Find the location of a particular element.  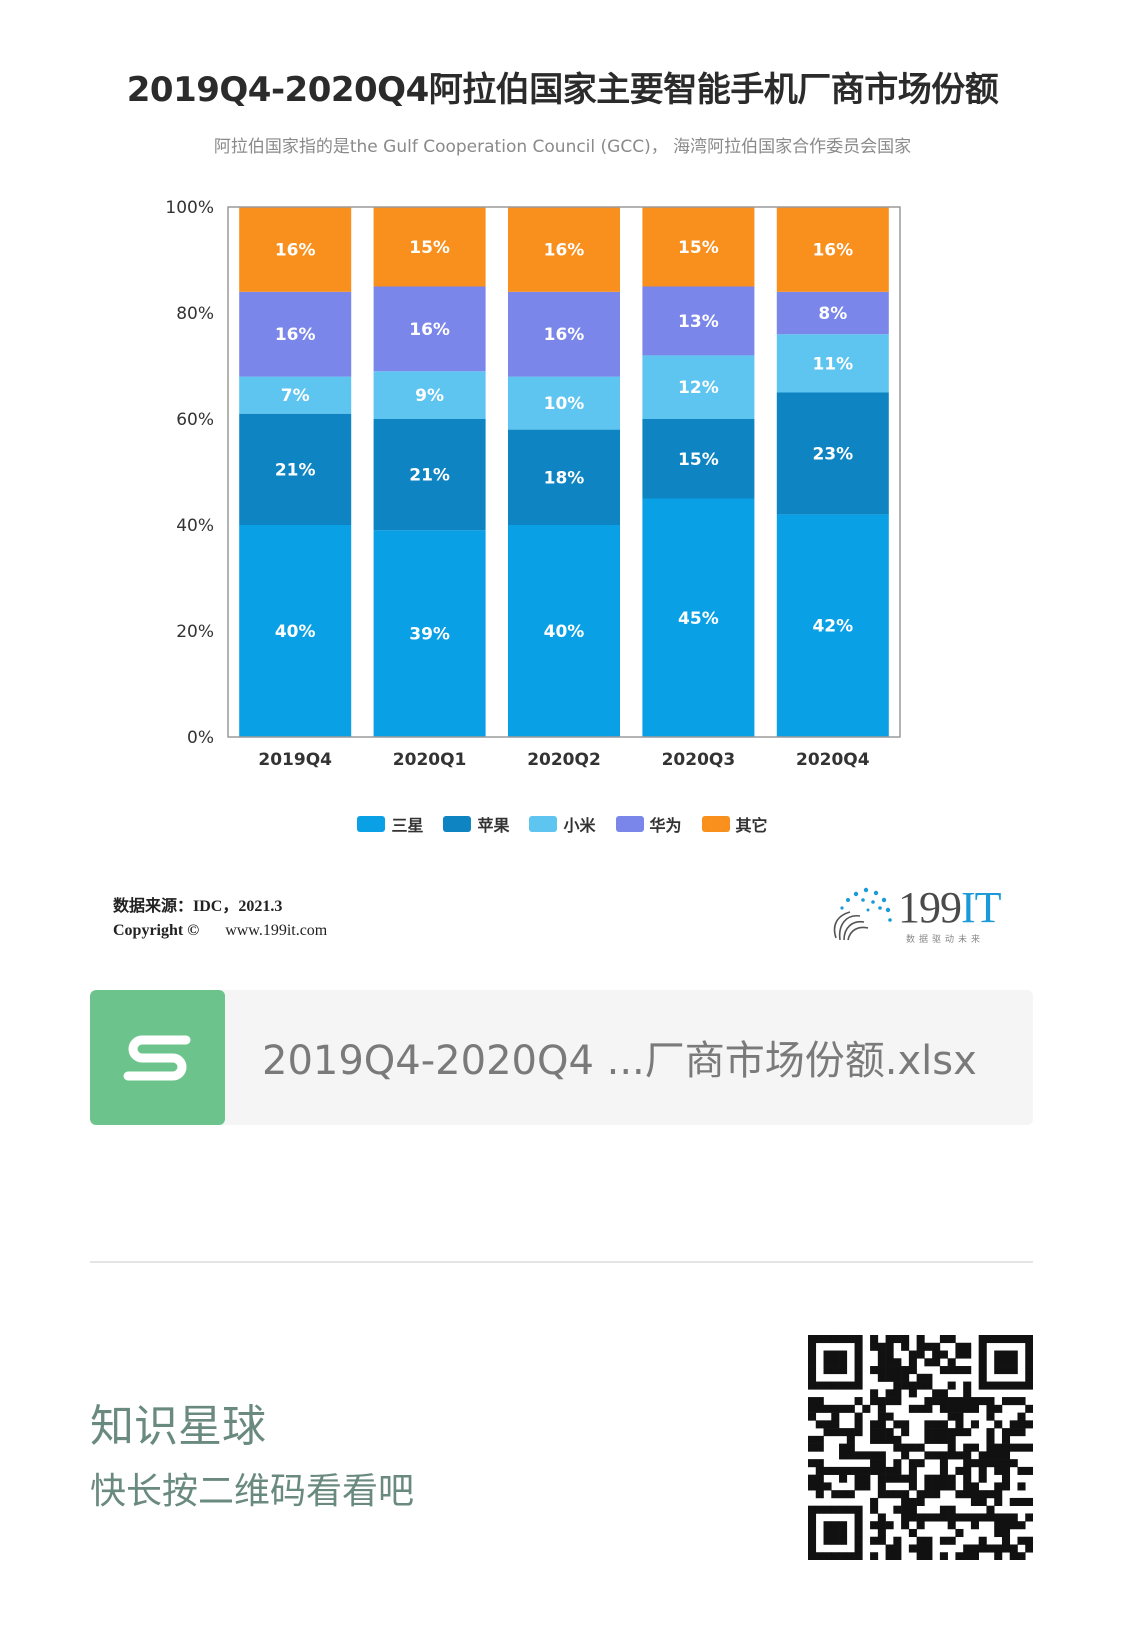

data-label: 12% is located at coordinates (698, 388).